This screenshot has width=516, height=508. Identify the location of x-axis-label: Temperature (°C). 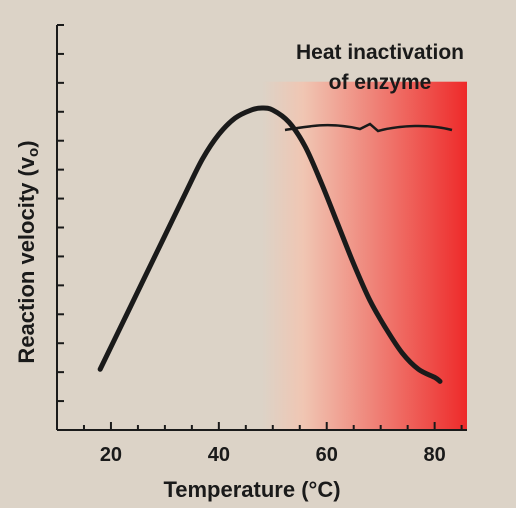
(251, 489).